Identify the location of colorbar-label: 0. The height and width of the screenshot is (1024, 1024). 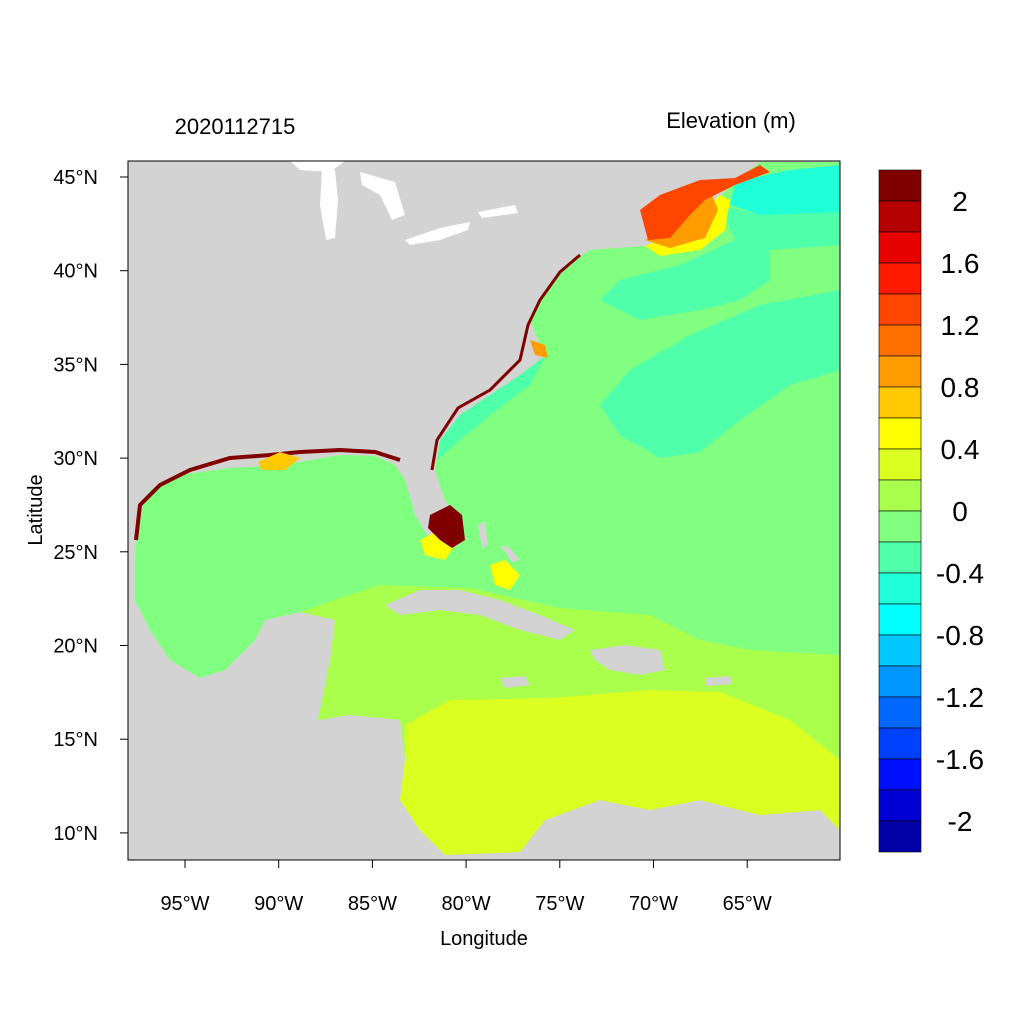
(960, 511).